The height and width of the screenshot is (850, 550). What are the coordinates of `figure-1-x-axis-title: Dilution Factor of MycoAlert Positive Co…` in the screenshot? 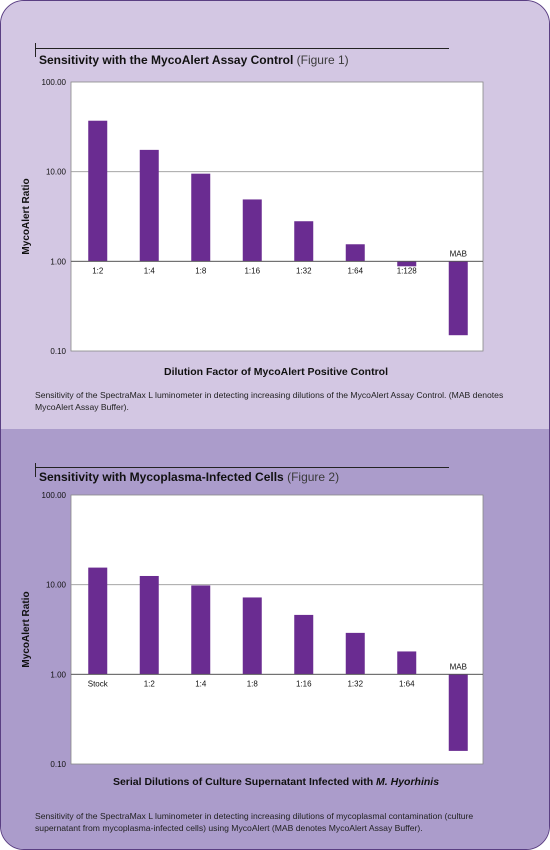 It's located at (275, 372).